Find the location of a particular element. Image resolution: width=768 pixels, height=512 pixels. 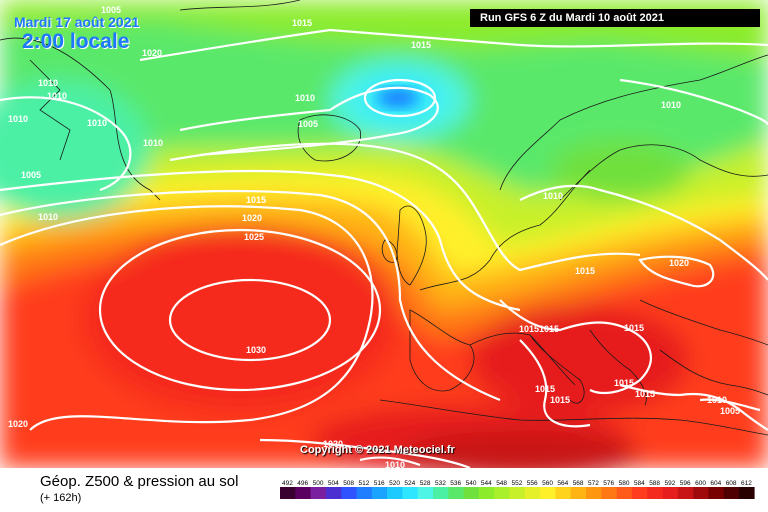

isobar-label-1015-italy-b: 1015 is located at coordinates (549, 329).